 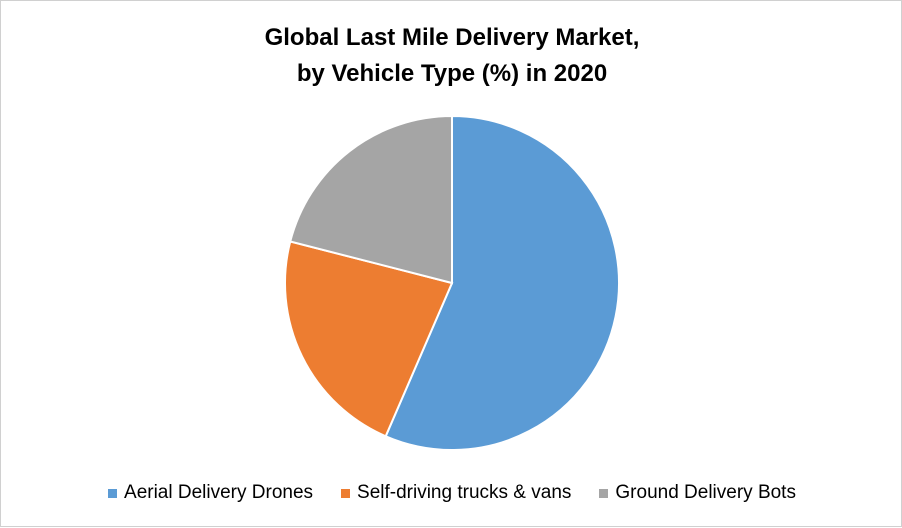 I want to click on pie-slice-ground-delivery-bots, so click(x=371, y=199).